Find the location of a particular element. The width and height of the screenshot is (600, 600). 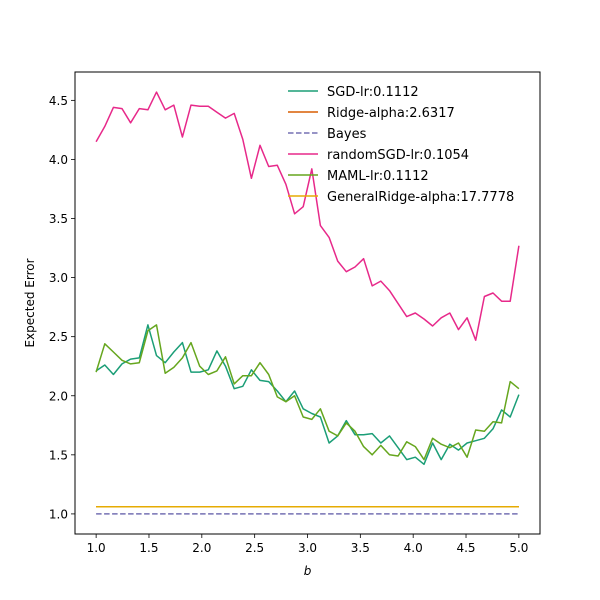

y-tick-label: 1.5 is located at coordinates (58, 455).